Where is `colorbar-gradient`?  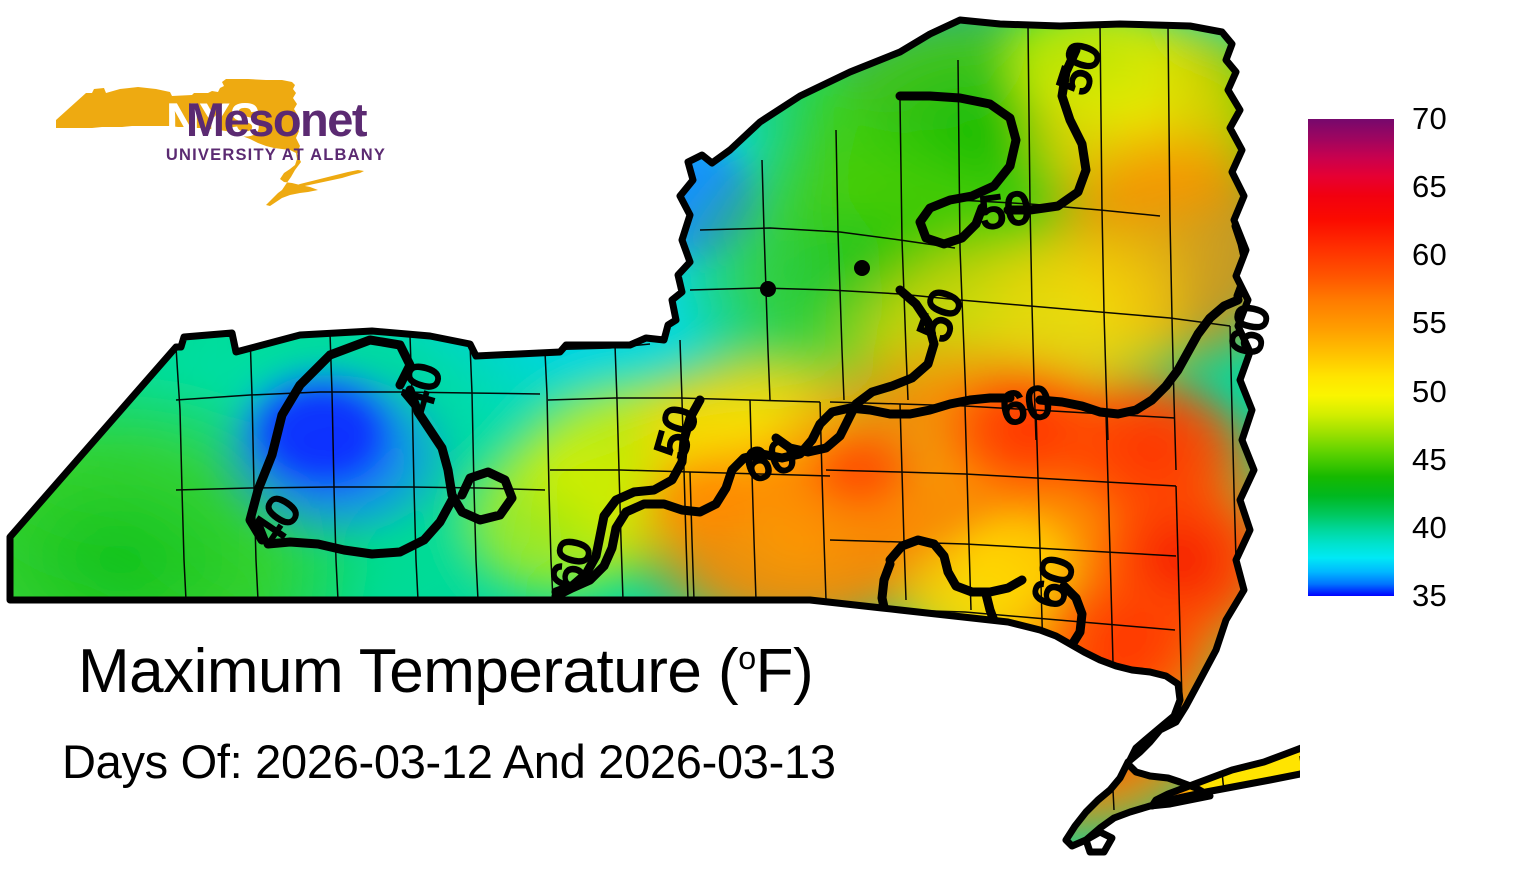 colorbar-gradient is located at coordinates (1351, 357).